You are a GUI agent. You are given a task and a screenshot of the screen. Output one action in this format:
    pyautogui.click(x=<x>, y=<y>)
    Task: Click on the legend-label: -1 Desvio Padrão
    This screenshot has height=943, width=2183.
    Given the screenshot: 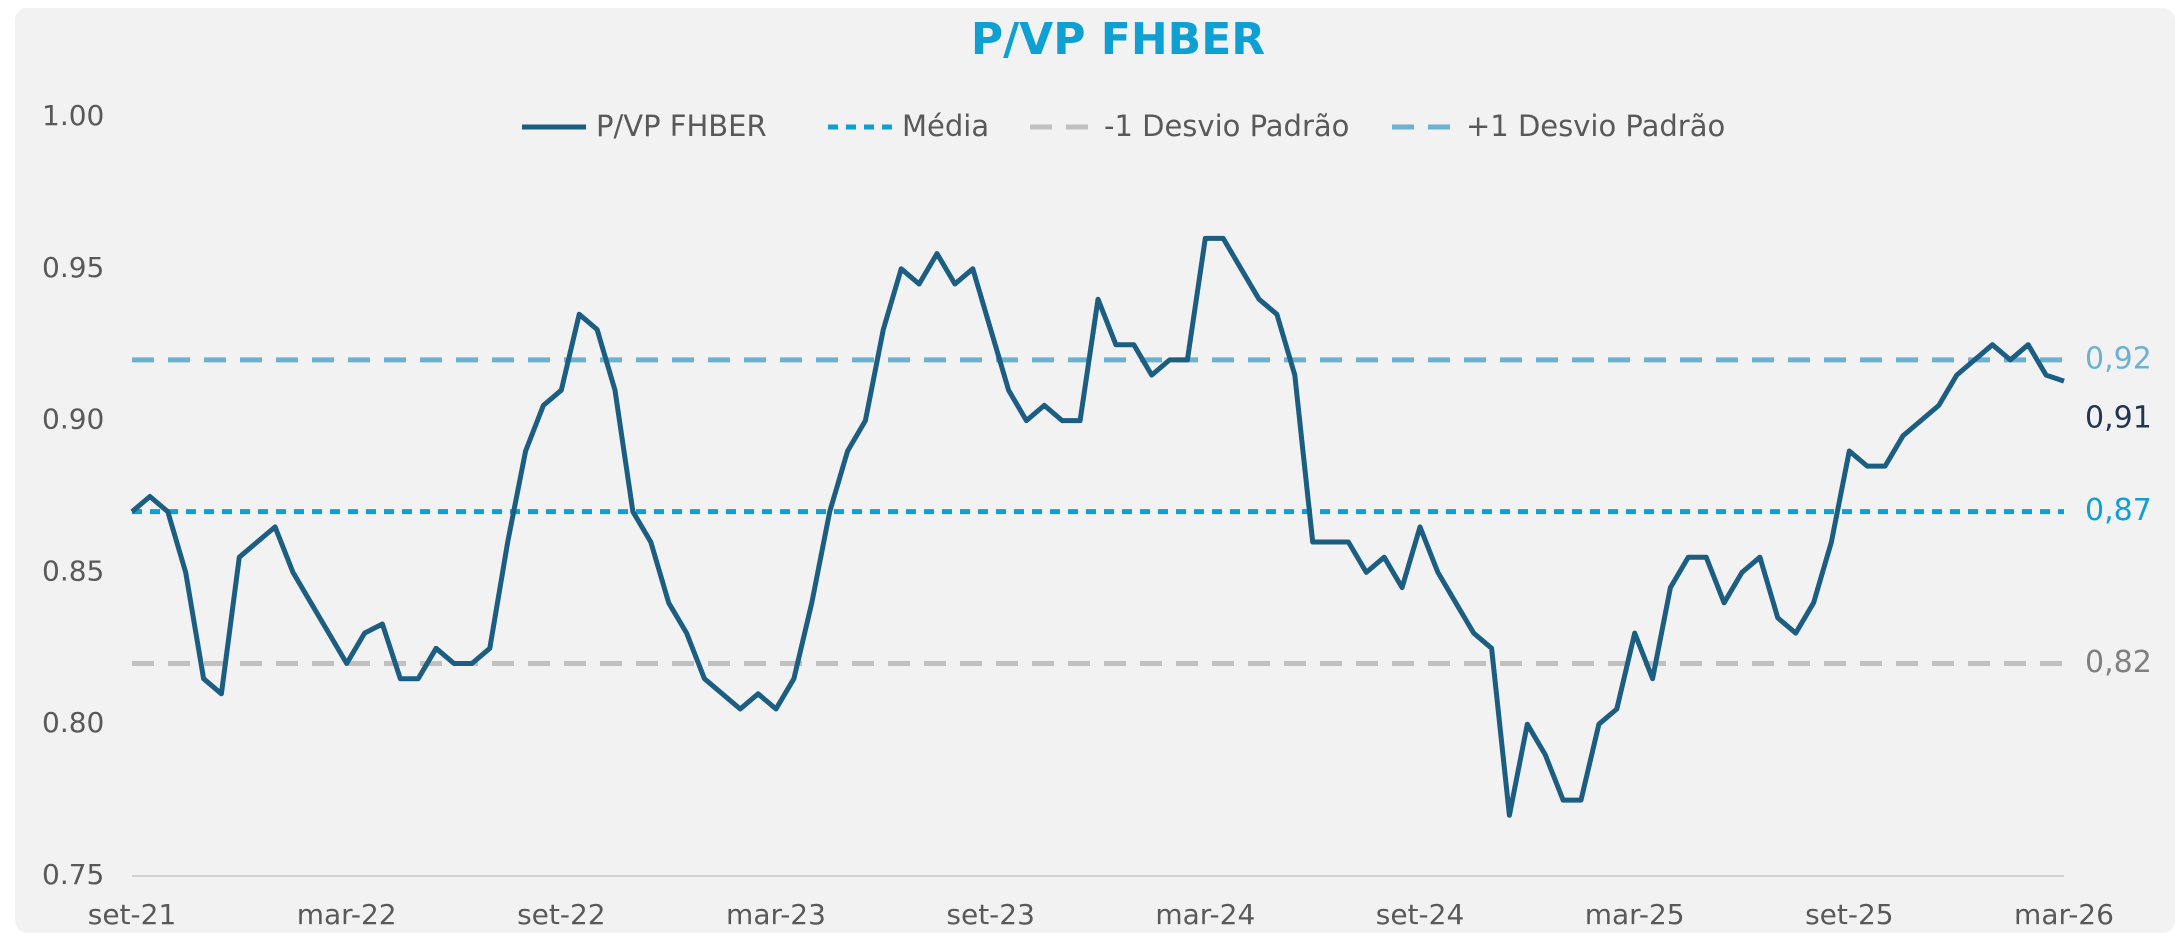 What is the action you would take?
    pyautogui.click(x=1226, y=126)
    